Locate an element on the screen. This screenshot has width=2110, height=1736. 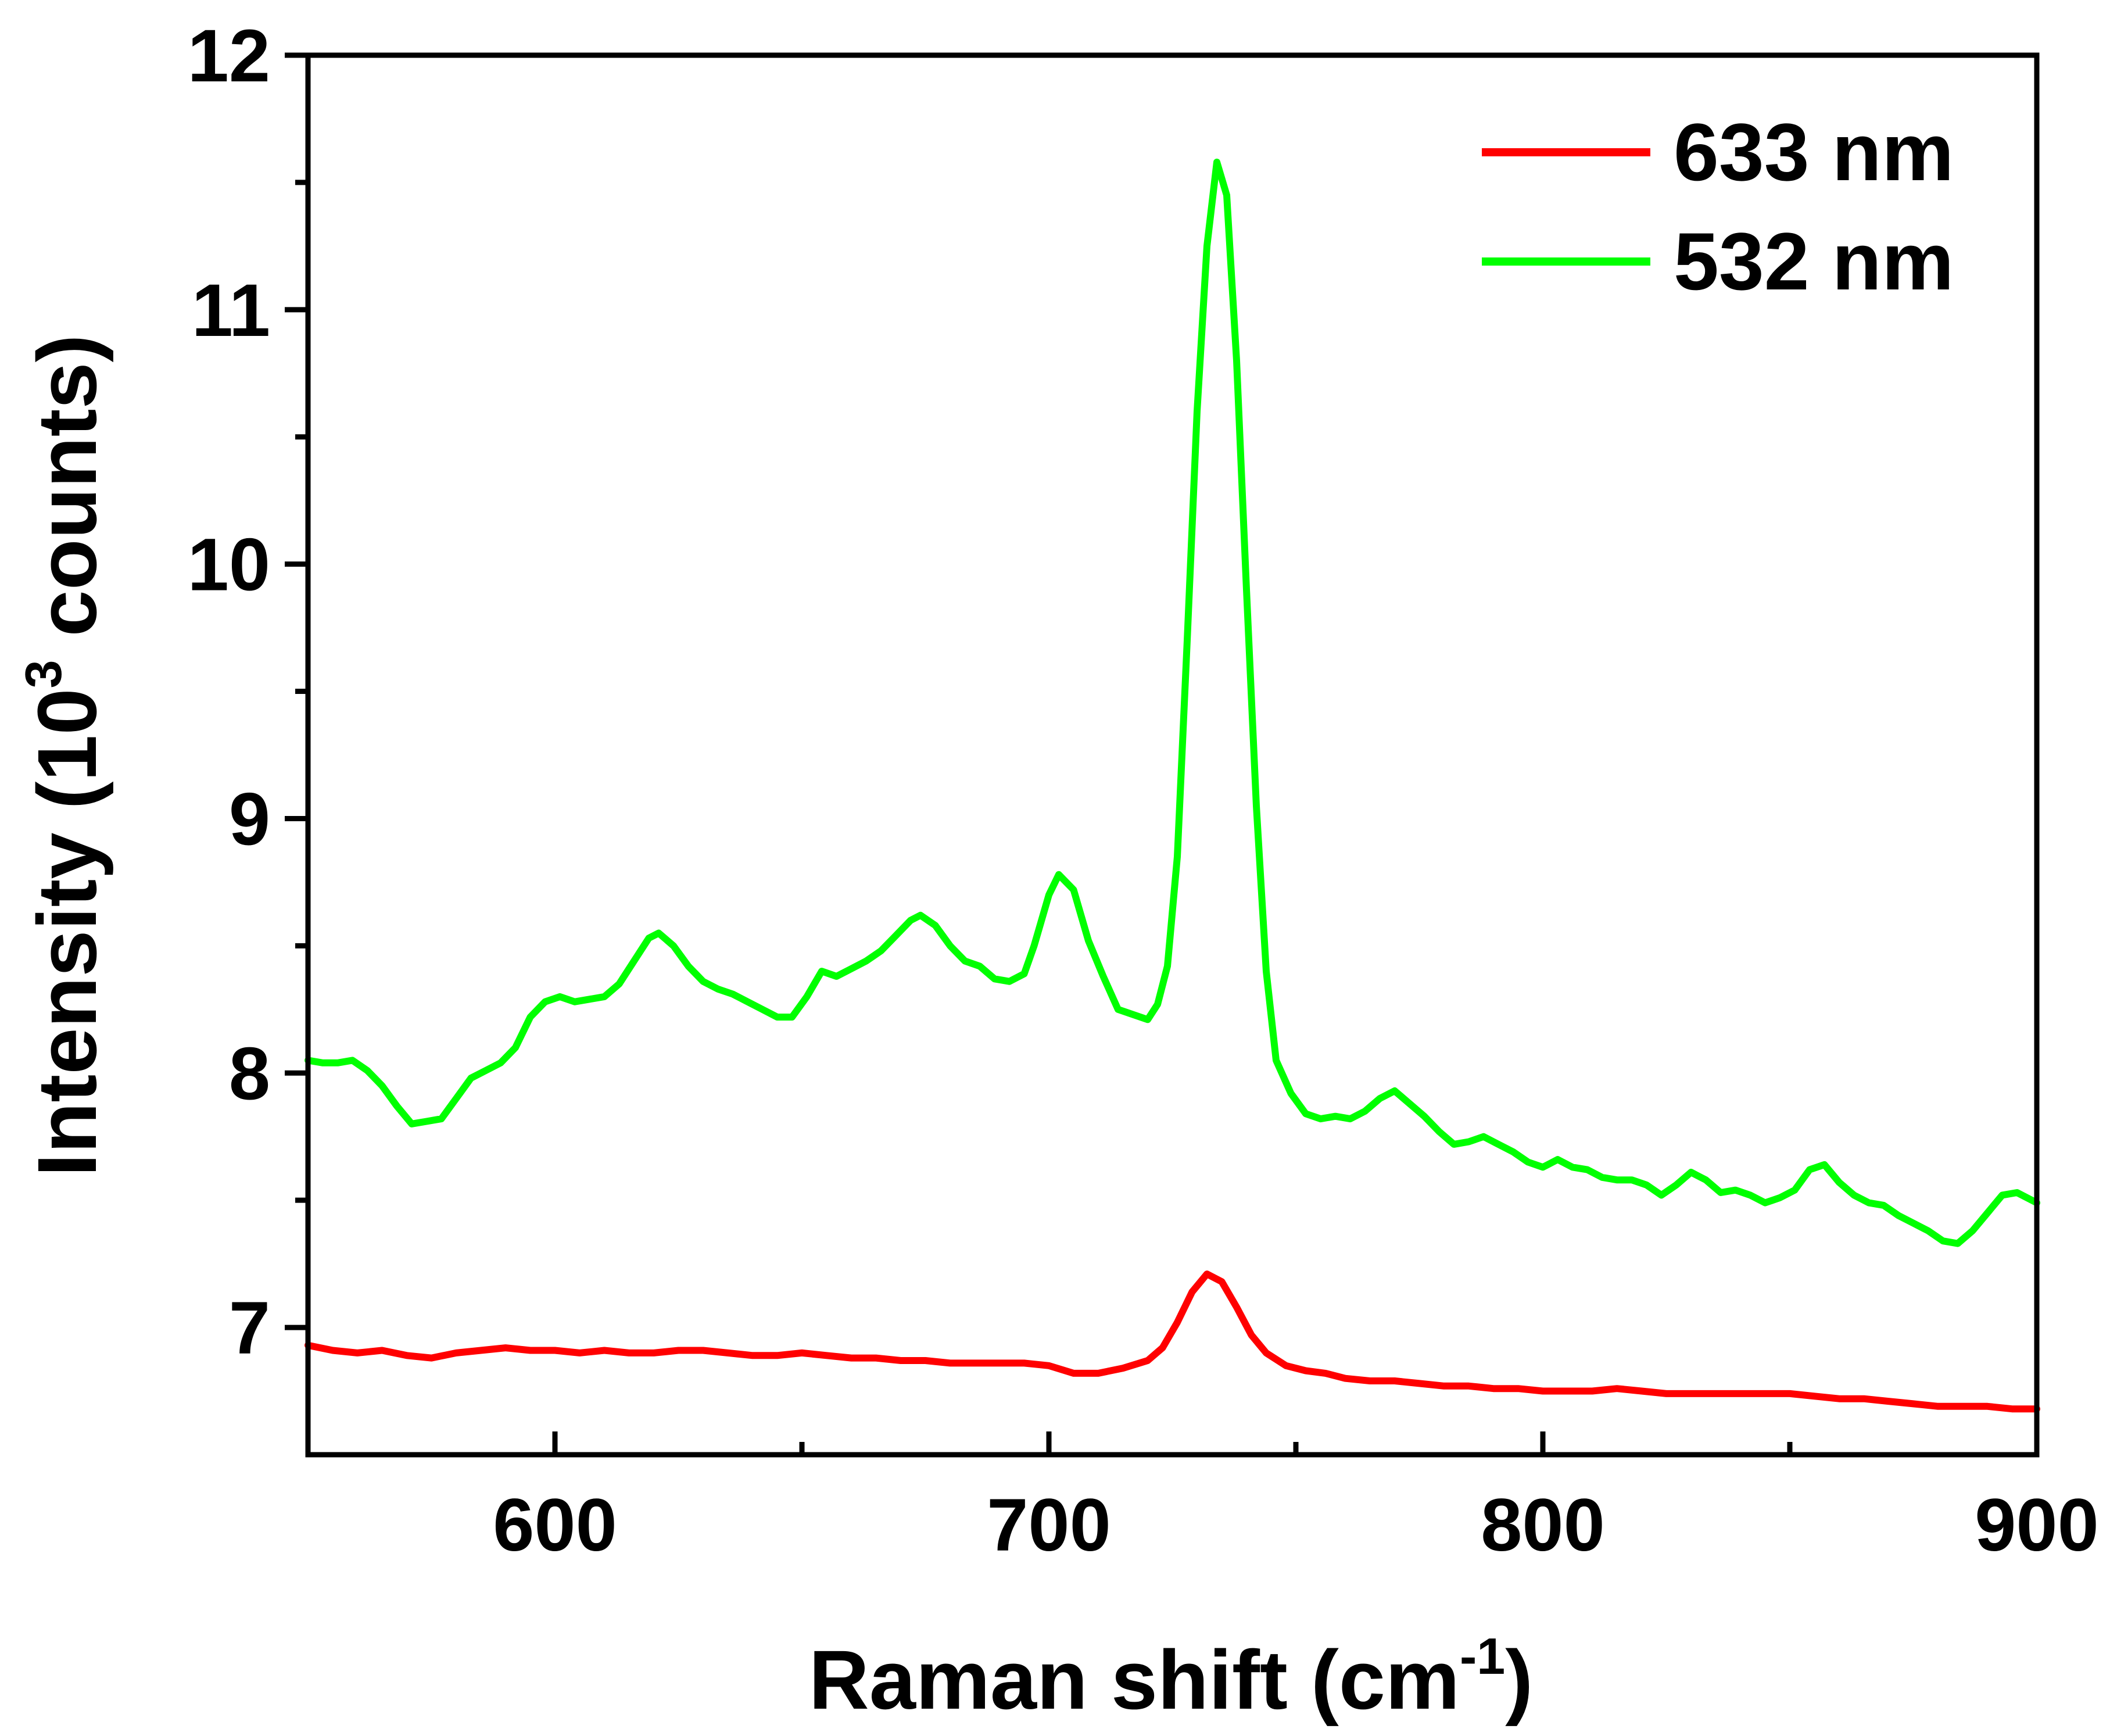
x-axis-label-superscript: -1 is located at coordinates (1482, 1656).